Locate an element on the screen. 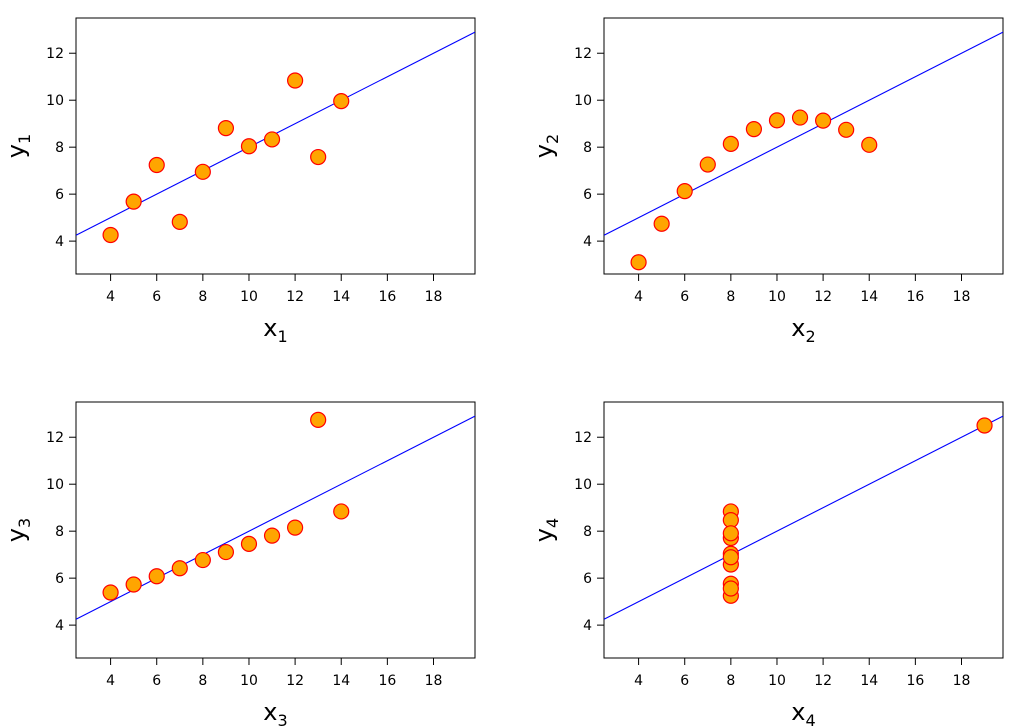  x-axis-label: x4 is located at coordinates (803, 712).